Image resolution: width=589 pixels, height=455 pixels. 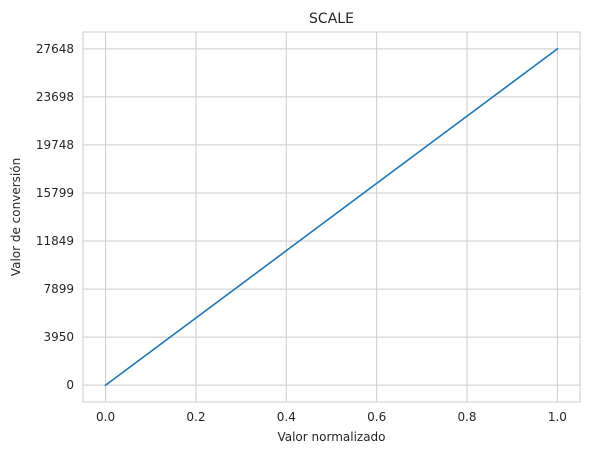 What do you see at coordinates (55, 217) in the screenshot?
I see `y-axis-ticks: 0 3950 7899 11849 15799 19748 23698 27648` at bounding box center [55, 217].